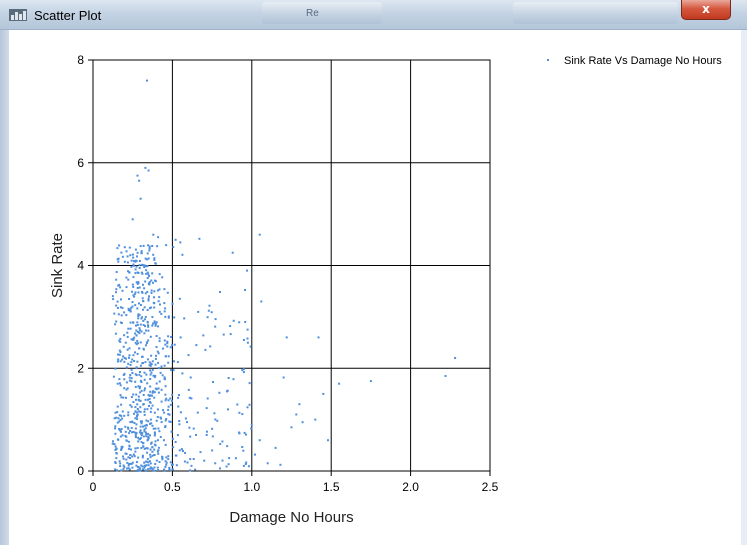 This screenshot has height=545, width=747. What do you see at coordinates (706, 10) in the screenshot?
I see `close-button: x` at bounding box center [706, 10].